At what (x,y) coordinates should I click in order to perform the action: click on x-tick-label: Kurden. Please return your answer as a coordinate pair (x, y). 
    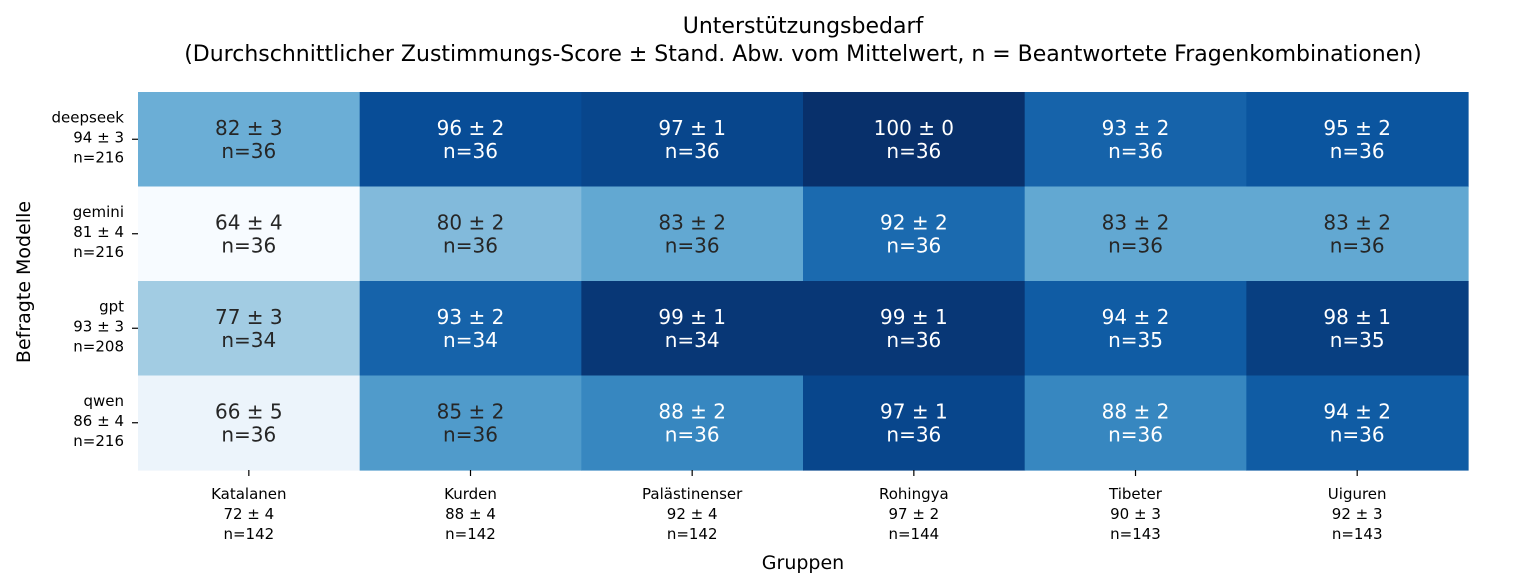
    Looking at the image, I should click on (470, 494).